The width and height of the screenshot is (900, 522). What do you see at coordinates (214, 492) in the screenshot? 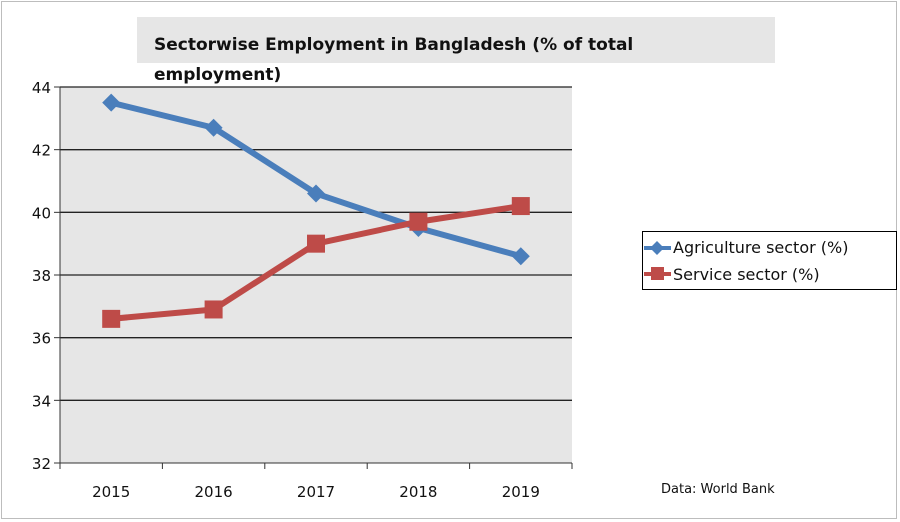
I see `x-tick-label: 2016` at bounding box center [214, 492].